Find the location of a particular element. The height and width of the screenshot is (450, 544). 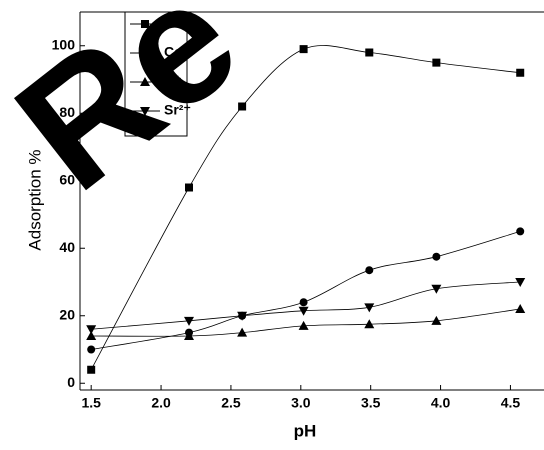

x-tick-label: 3.5 is located at coordinates (371, 403).